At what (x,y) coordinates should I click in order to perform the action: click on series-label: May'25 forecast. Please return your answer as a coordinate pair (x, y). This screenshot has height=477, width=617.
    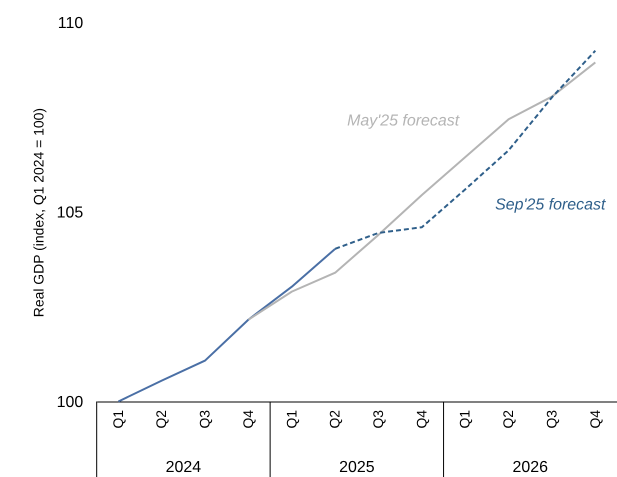
    Looking at the image, I should click on (403, 121).